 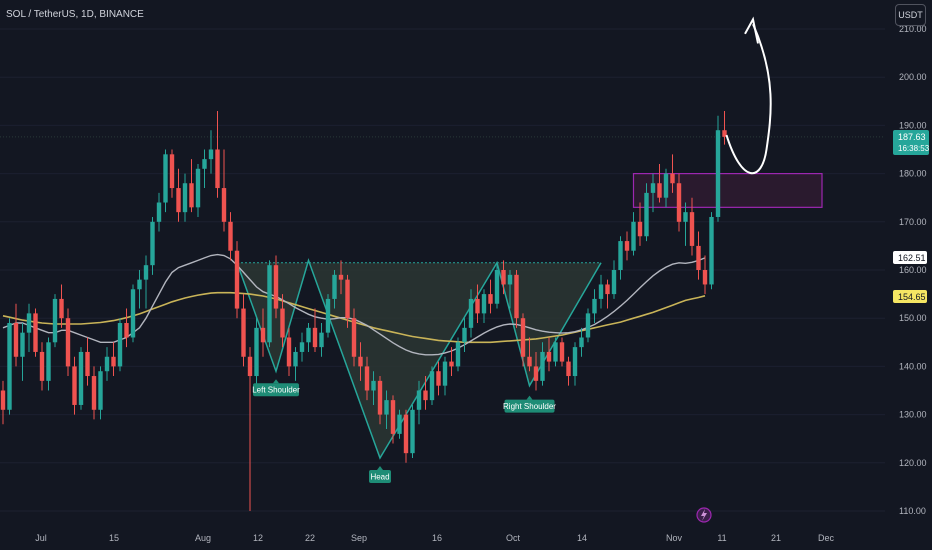 I want to click on pattern-outline, so click(x=419, y=358).